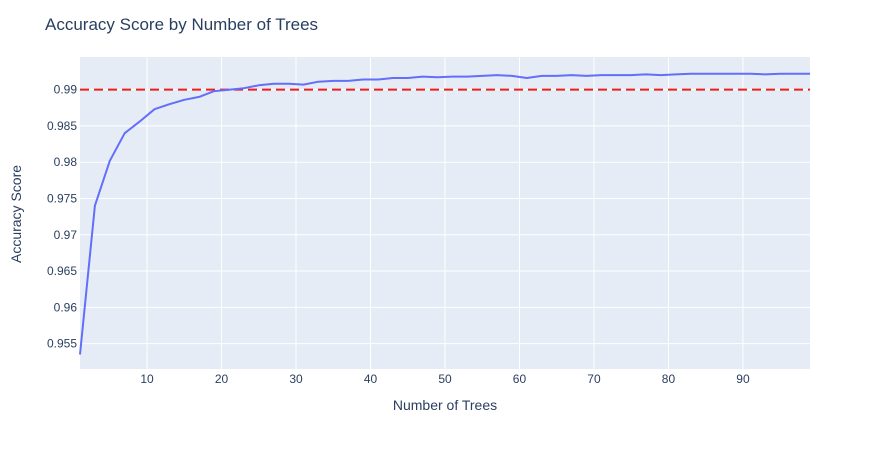 The image size is (890, 450). What do you see at coordinates (181, 24) in the screenshot?
I see `chart-title: Accuracy Score by Number of Trees` at bounding box center [181, 24].